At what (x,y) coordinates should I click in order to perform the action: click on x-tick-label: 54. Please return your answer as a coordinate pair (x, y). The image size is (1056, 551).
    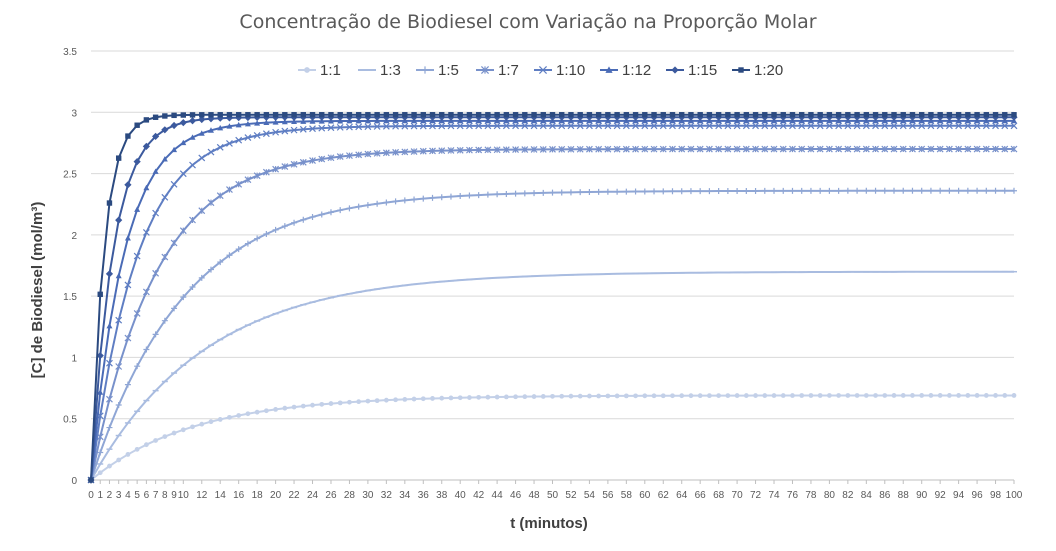
    Looking at the image, I should click on (590, 495).